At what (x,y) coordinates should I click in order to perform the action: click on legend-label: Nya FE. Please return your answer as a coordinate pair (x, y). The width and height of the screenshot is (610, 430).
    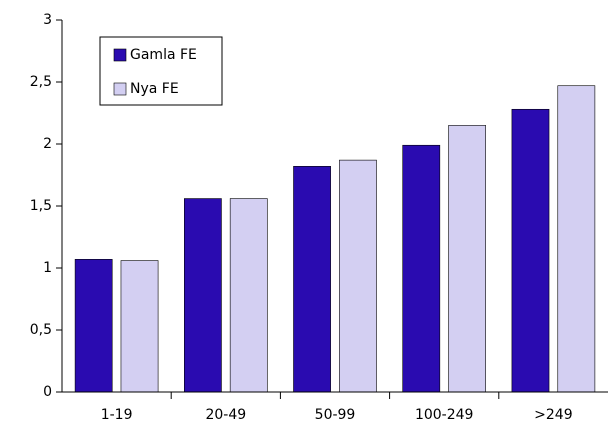
    Looking at the image, I should click on (154, 89).